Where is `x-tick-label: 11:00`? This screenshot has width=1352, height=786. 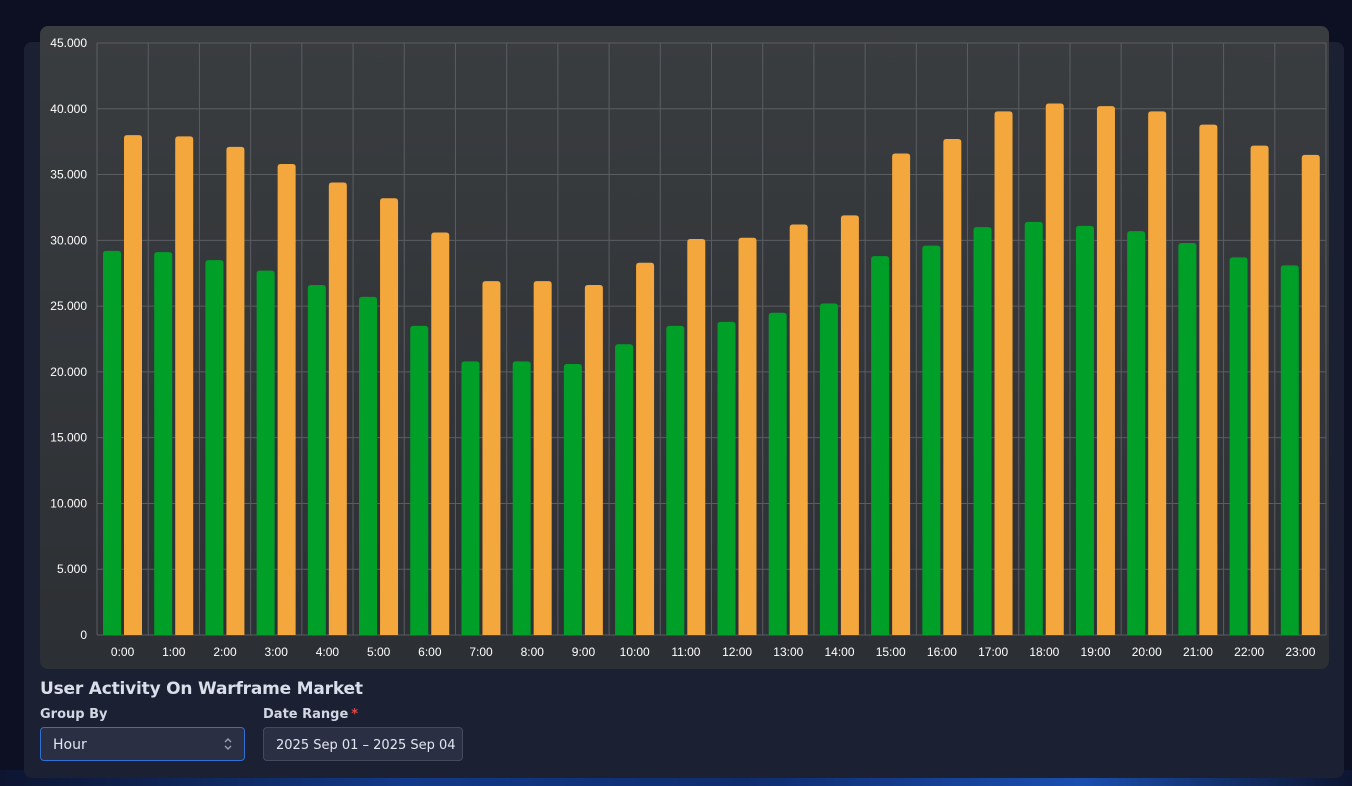 x-tick-label: 11:00 is located at coordinates (685, 652).